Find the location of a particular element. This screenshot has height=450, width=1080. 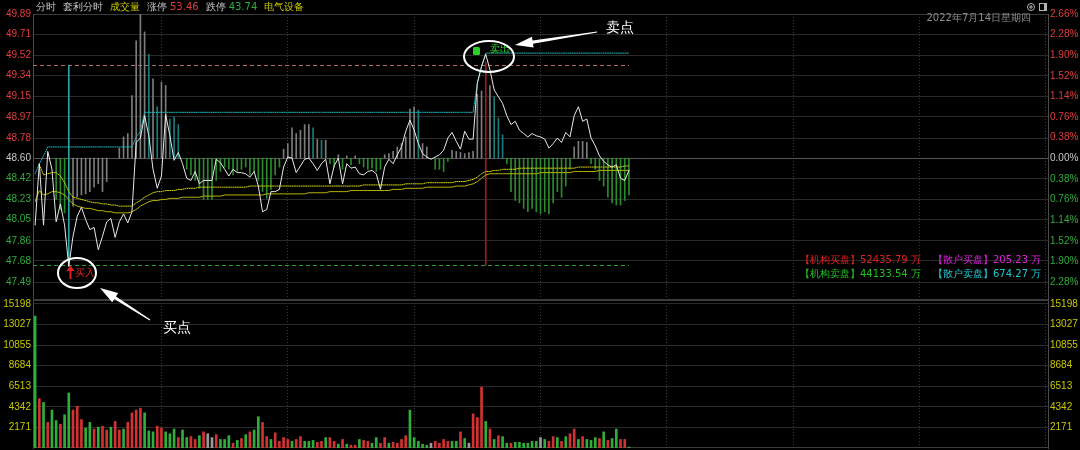

annotation: 2022年7月14日星期四 is located at coordinates (978, 17).